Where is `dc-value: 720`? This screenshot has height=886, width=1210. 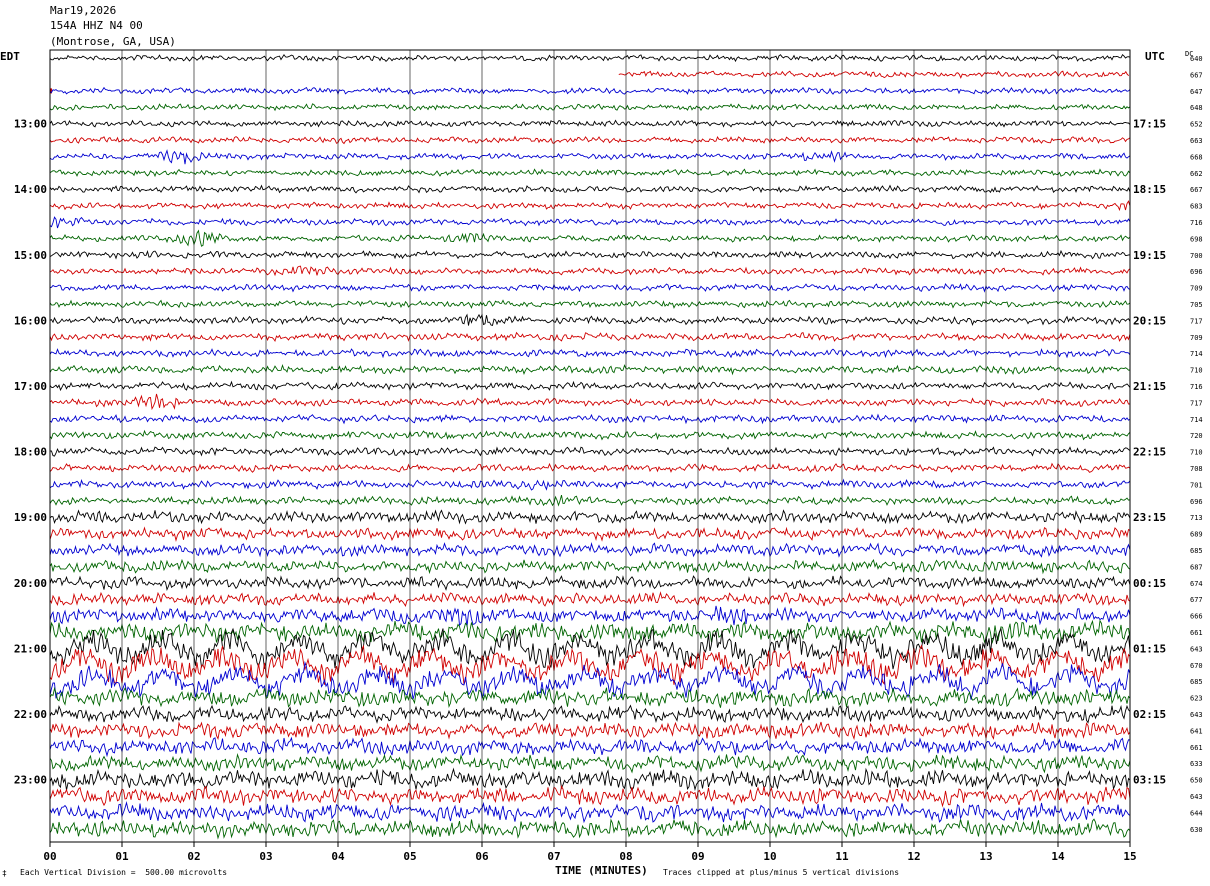
dc-value: 720 is located at coordinates (1196, 436).